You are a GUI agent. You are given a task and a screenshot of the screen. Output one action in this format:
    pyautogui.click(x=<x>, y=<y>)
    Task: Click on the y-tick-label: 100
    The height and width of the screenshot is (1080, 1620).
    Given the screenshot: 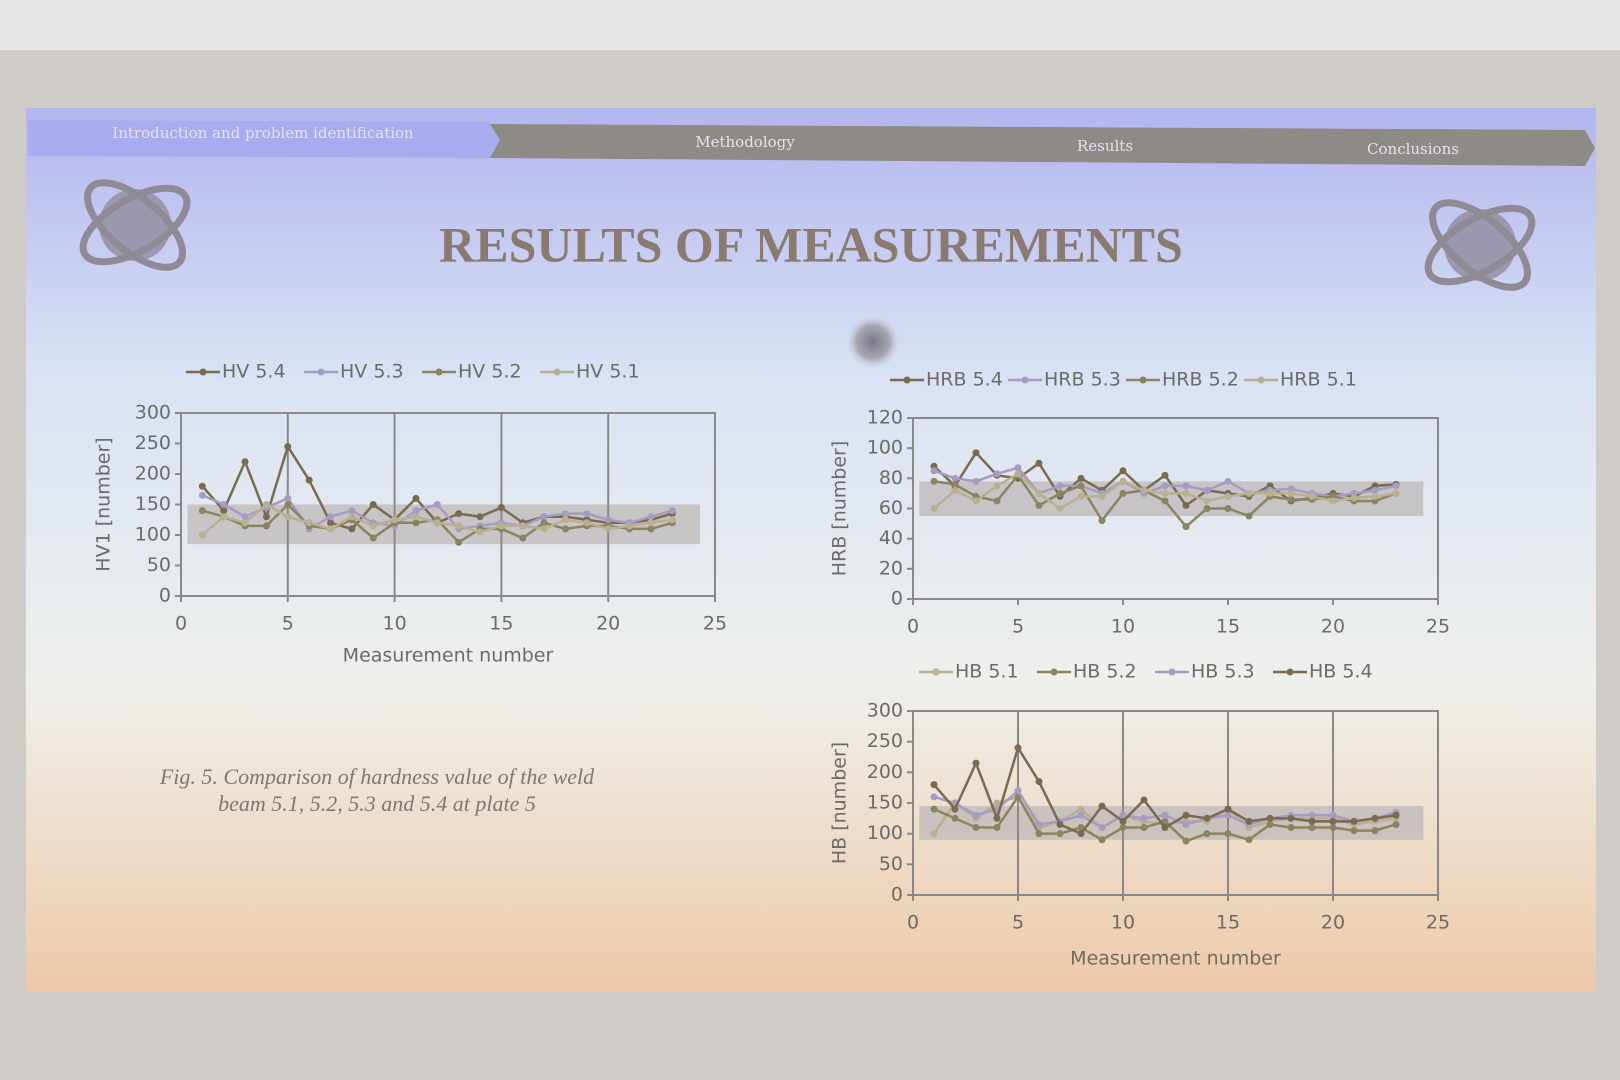 What is the action you would take?
    pyautogui.click(x=885, y=448)
    